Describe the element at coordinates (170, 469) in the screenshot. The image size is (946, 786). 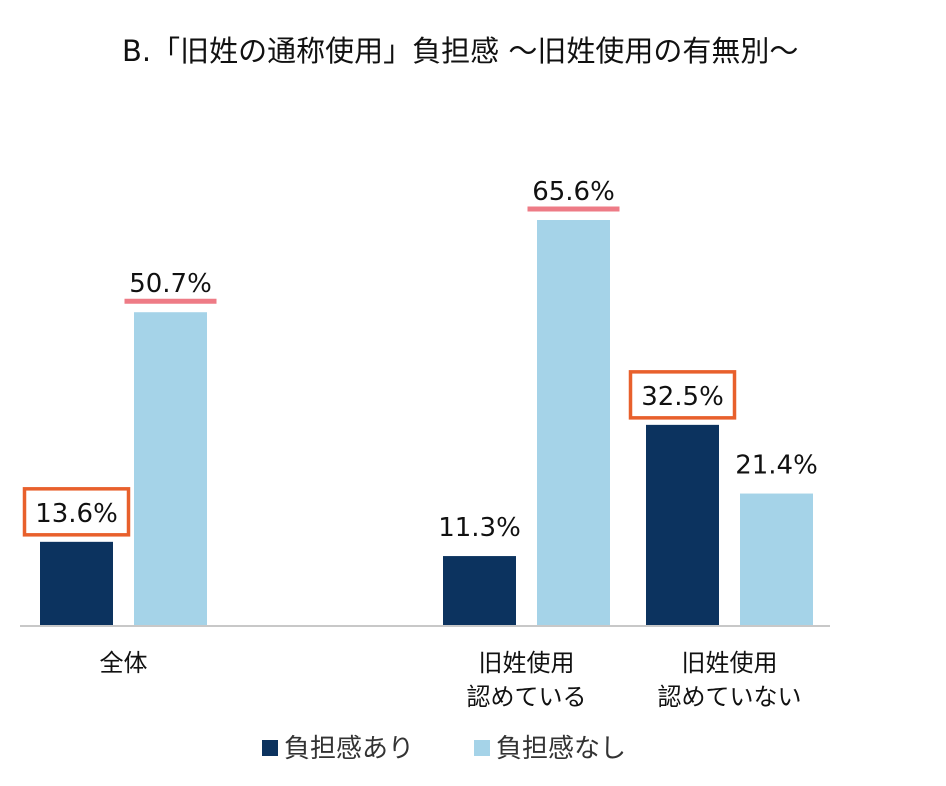
I see `bar-s1-c0` at that location.